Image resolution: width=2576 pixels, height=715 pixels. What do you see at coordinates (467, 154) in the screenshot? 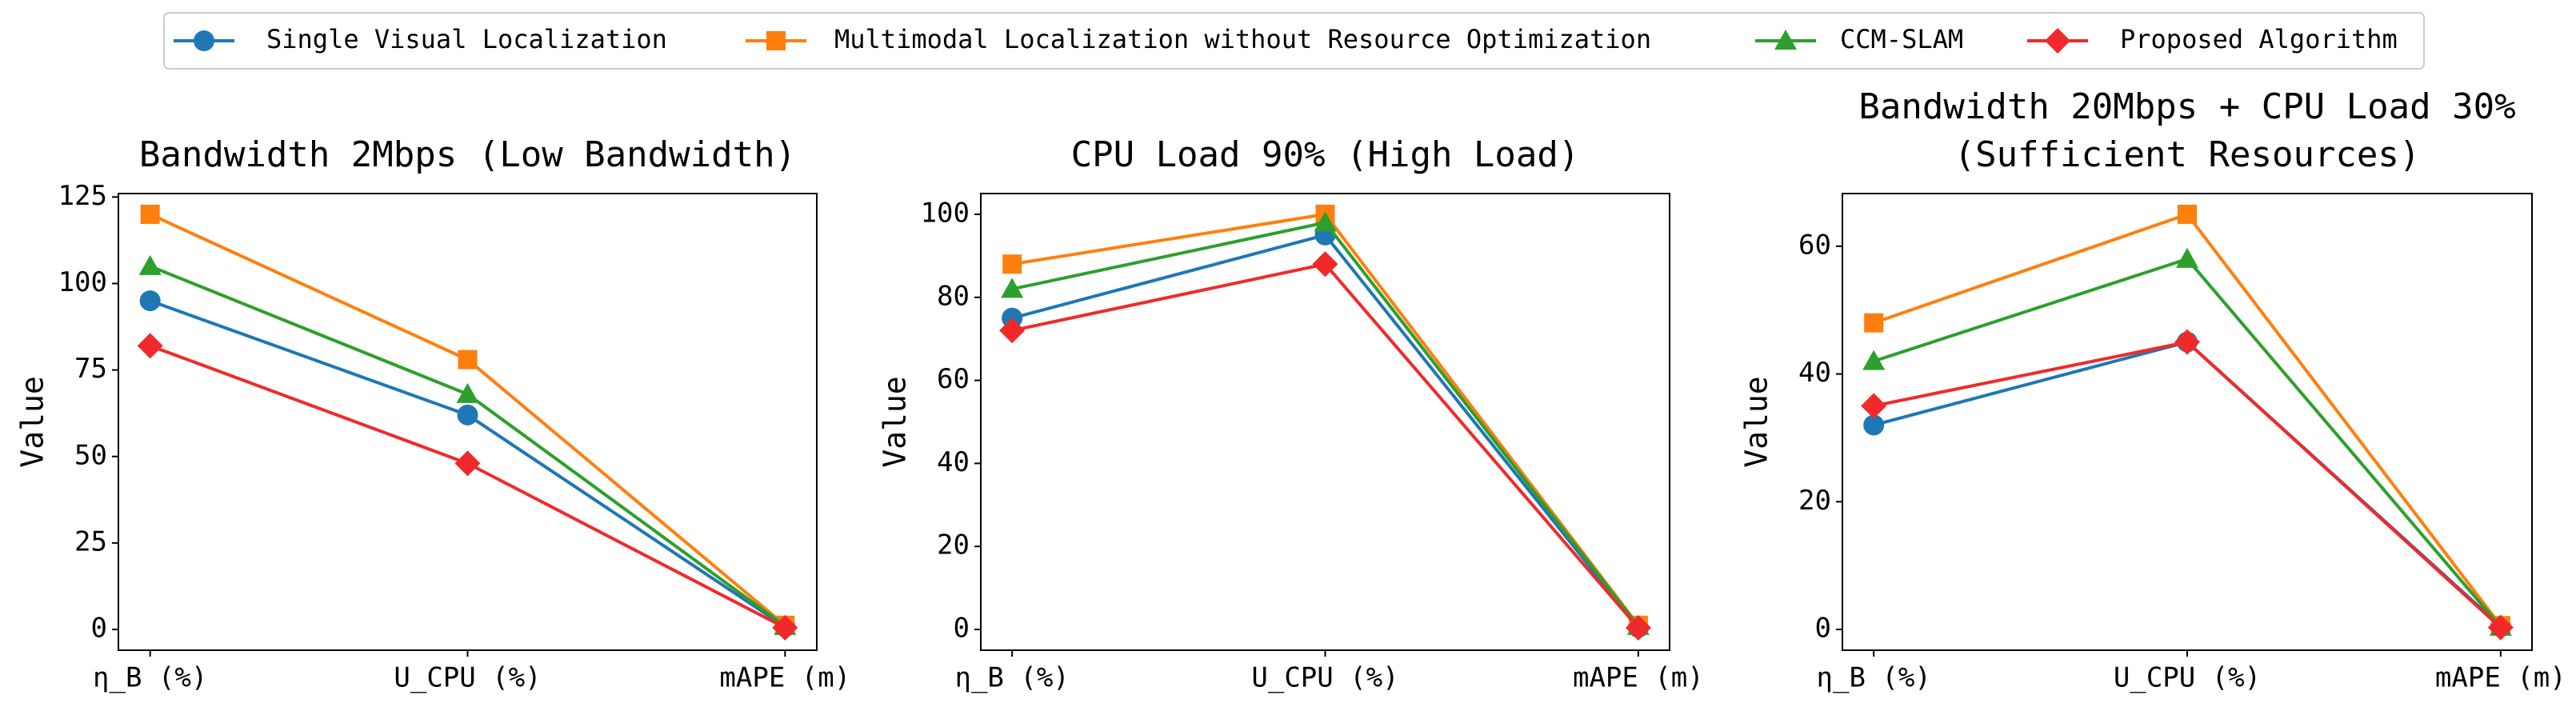
I see `chart-title: Bandwidth 2Mbps (Low Bandwidth)` at bounding box center [467, 154].